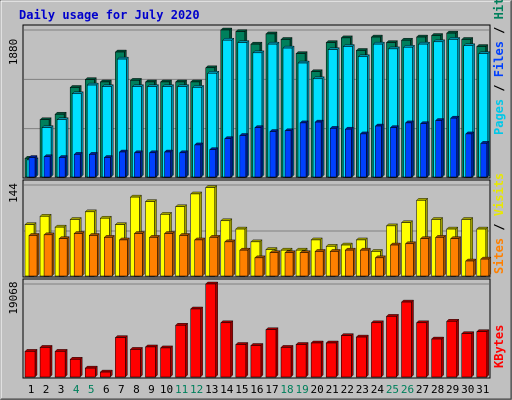 This screenshot has width=512, height=400. I want to click on x-tick-label: 14, so click(227, 389).